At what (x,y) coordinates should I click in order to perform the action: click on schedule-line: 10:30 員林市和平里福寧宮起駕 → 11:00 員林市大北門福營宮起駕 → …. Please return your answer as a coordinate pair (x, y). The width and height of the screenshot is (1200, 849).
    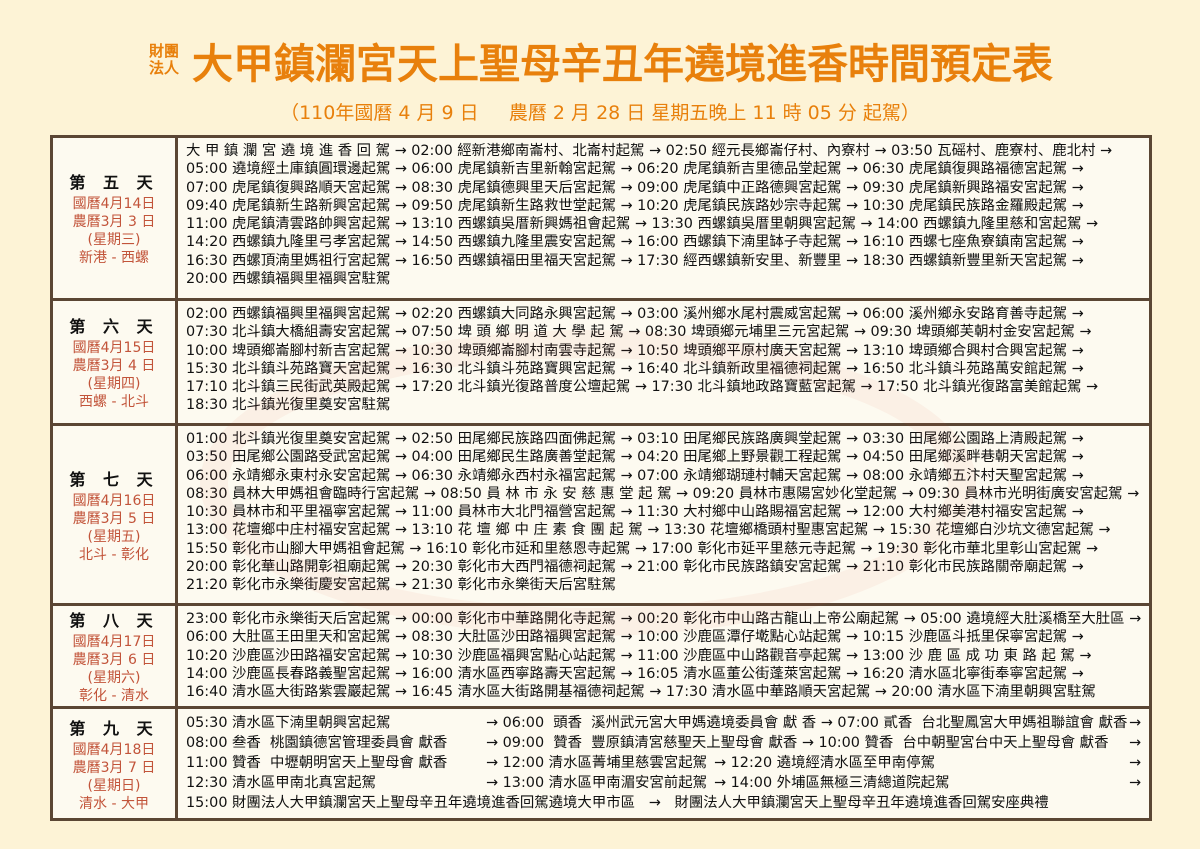
    Looking at the image, I should click on (635, 512).